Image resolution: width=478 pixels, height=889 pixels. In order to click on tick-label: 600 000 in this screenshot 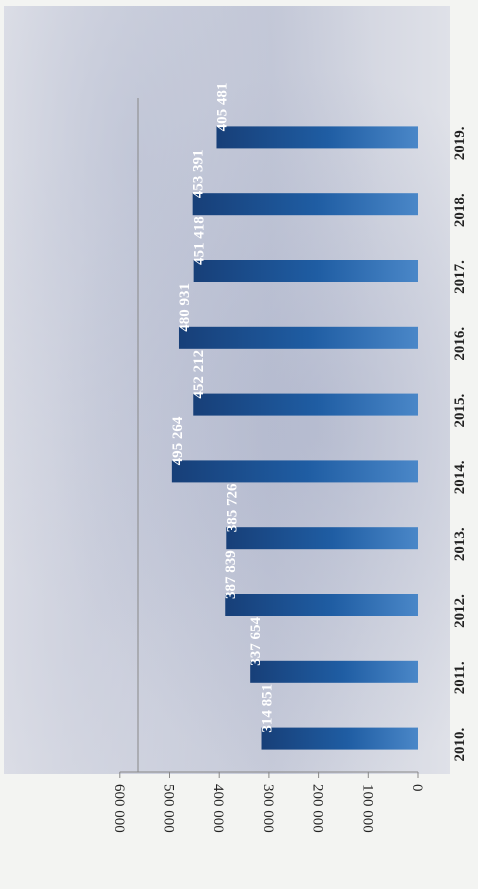, I will do `click(119, 808)`.